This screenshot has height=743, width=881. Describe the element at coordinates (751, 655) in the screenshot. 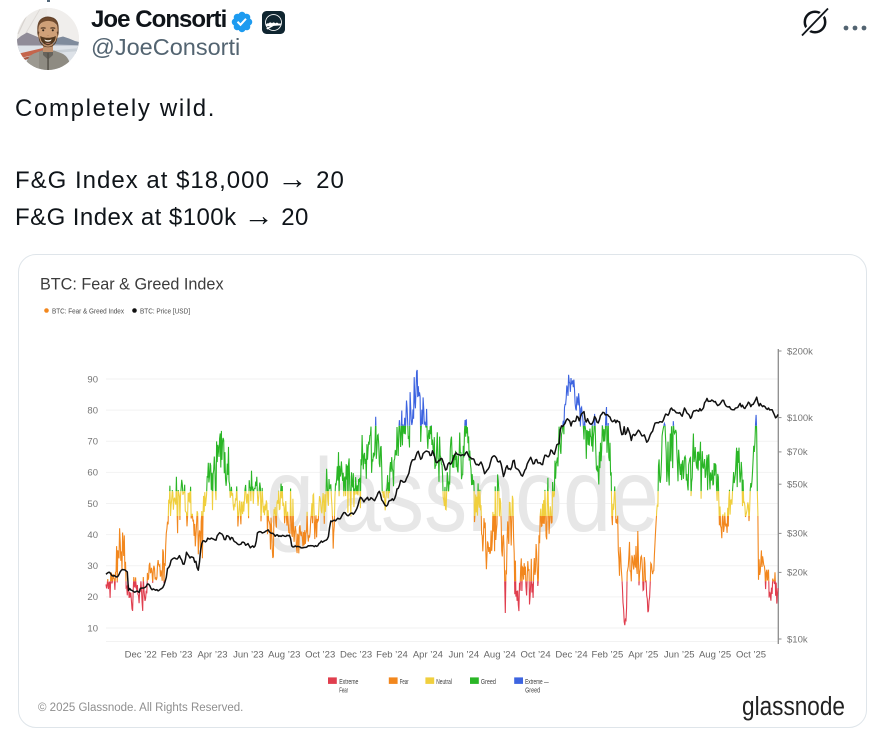

I see `svg-text: Oct ’25` at that location.